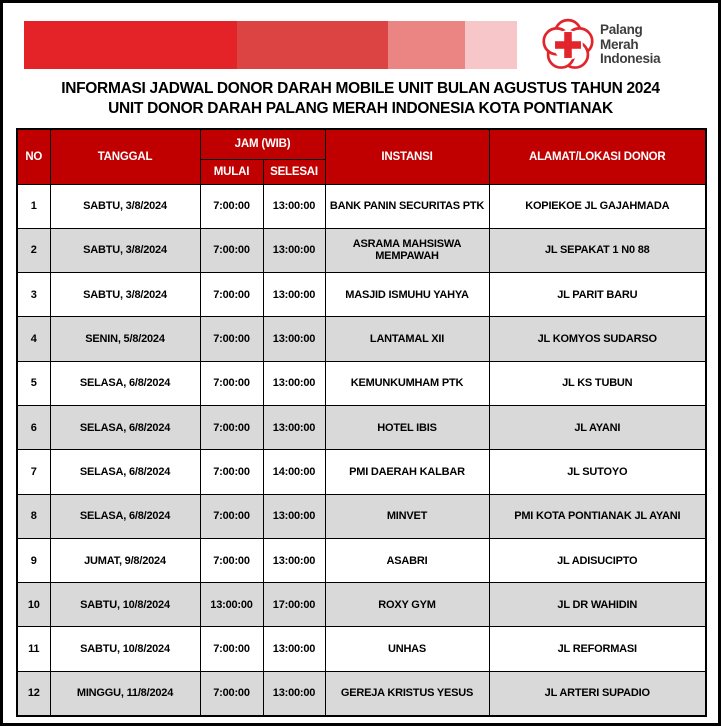 The image size is (721, 726). What do you see at coordinates (33, 649) in the screenshot?
I see `cell-no: 11` at bounding box center [33, 649].